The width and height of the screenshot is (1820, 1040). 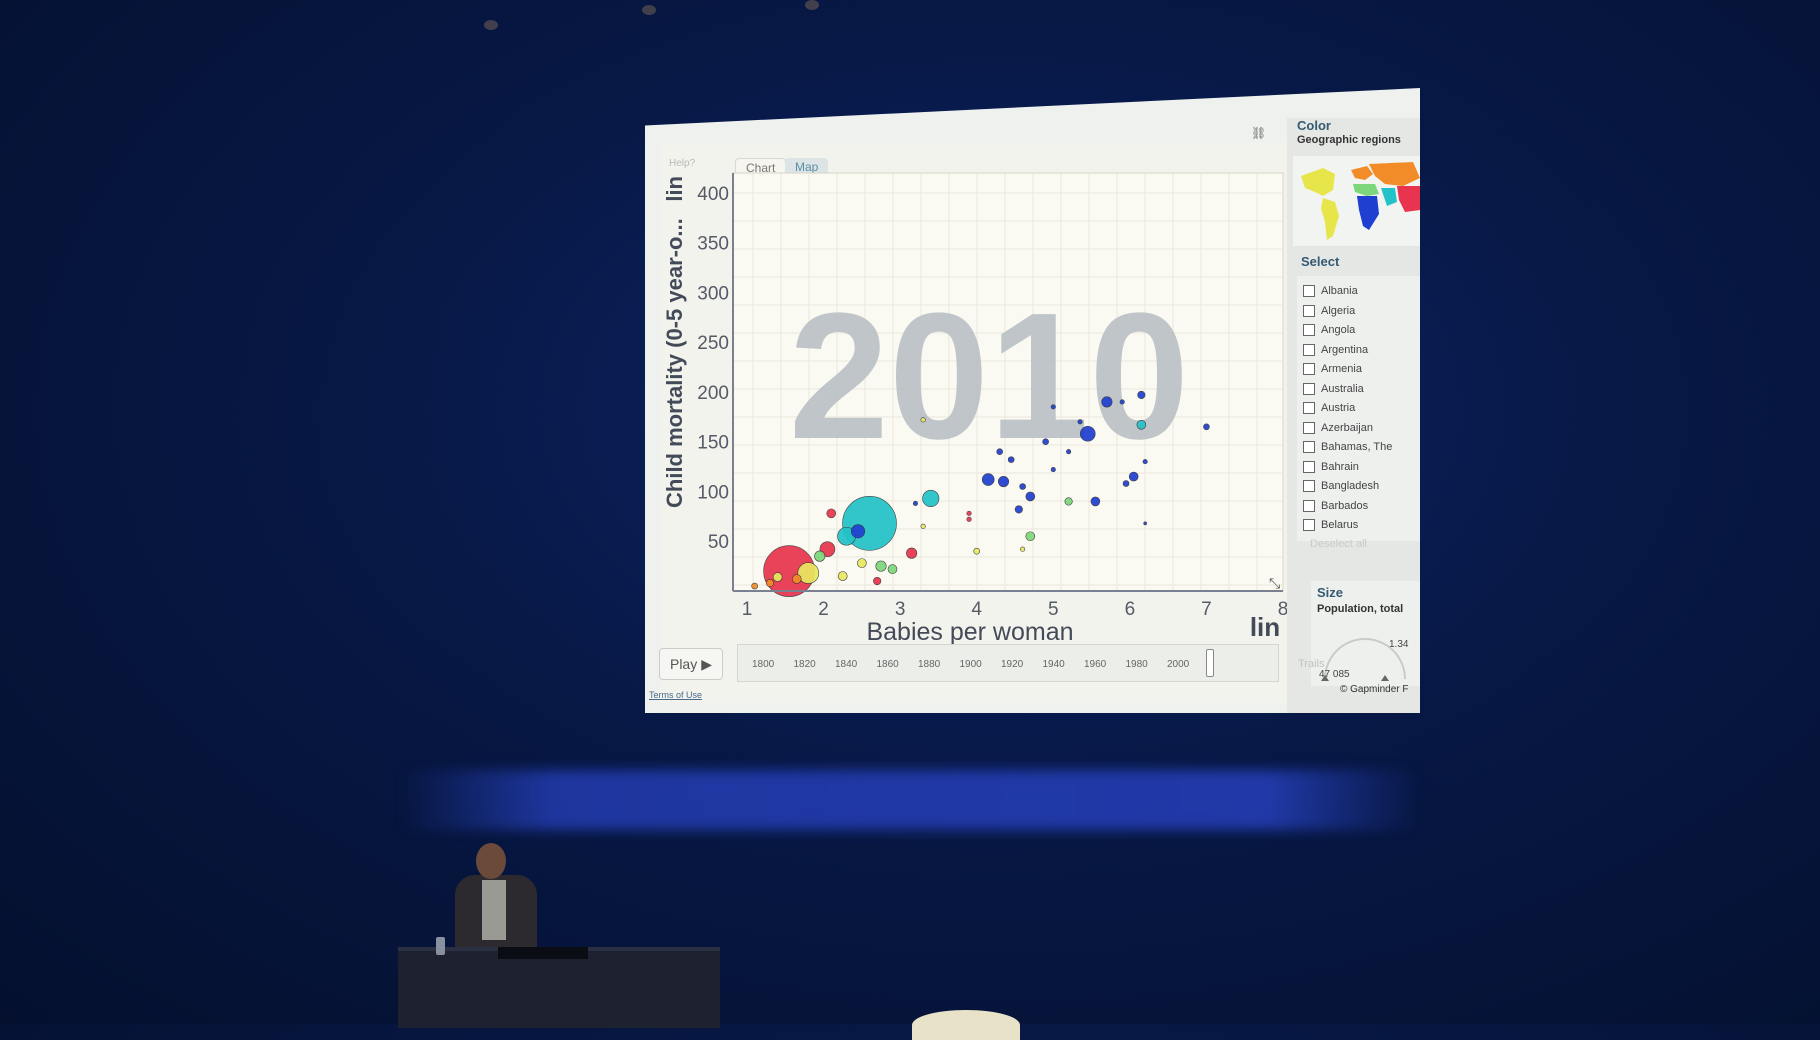 What do you see at coordinates (1338, 428) in the screenshot?
I see `country-checkbox-row: Azerbaijan` at bounding box center [1338, 428].